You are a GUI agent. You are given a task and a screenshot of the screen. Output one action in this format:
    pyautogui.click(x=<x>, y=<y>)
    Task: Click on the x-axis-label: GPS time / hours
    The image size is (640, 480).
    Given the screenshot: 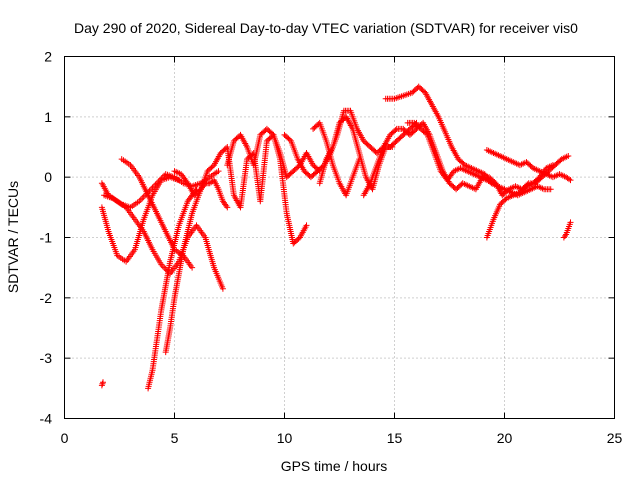 What is the action you would take?
    pyautogui.click(x=334, y=466)
    